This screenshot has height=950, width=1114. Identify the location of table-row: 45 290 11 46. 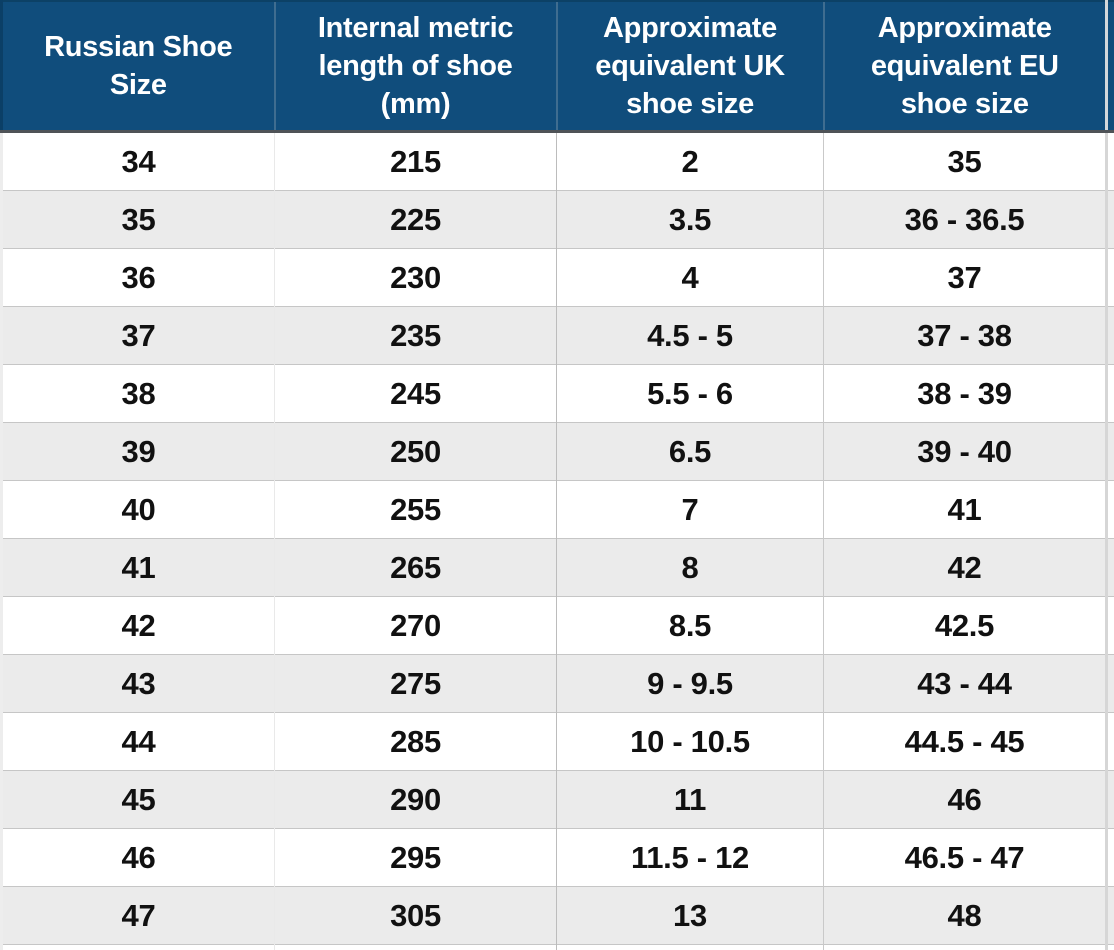
(557, 799).